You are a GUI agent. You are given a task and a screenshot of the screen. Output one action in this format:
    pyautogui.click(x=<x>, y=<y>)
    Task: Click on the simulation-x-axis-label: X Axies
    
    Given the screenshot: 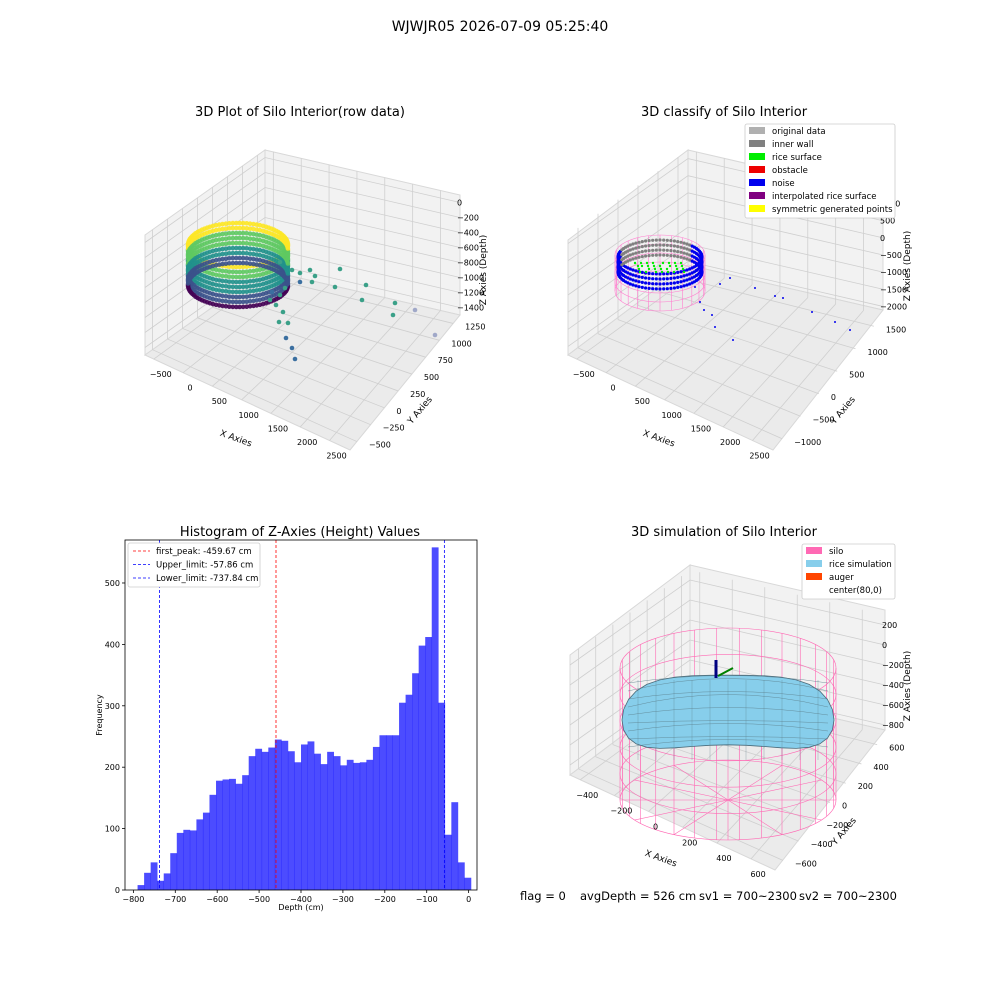 What is the action you would take?
    pyautogui.click(x=660, y=859)
    